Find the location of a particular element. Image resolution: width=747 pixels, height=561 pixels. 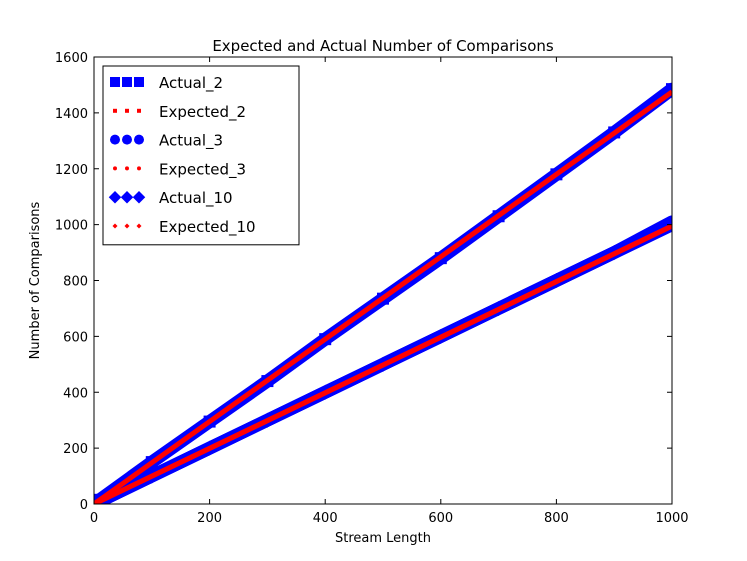

y-tick-label: 600 is located at coordinates (75, 337).